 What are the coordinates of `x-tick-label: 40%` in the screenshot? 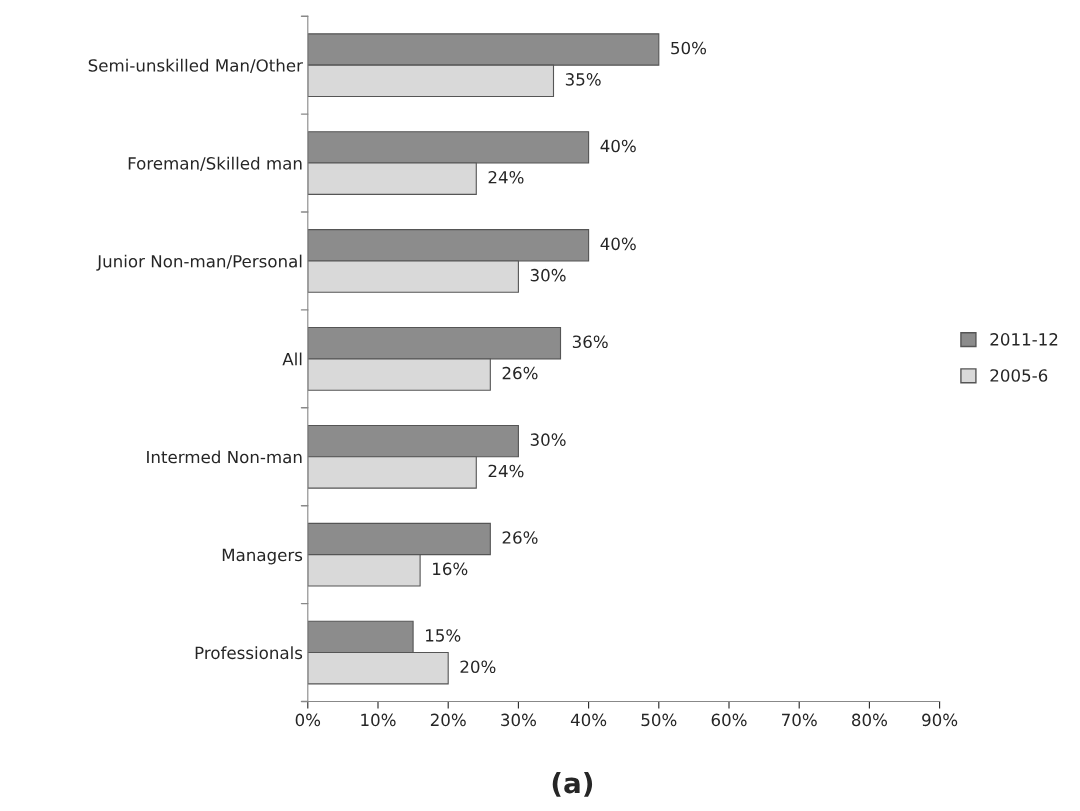 It's located at (588, 720).